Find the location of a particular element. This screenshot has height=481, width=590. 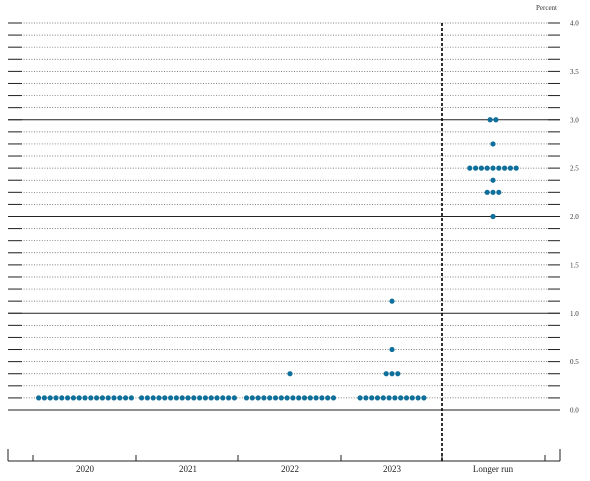

y-tick-label: 1.0 is located at coordinates (574, 314).